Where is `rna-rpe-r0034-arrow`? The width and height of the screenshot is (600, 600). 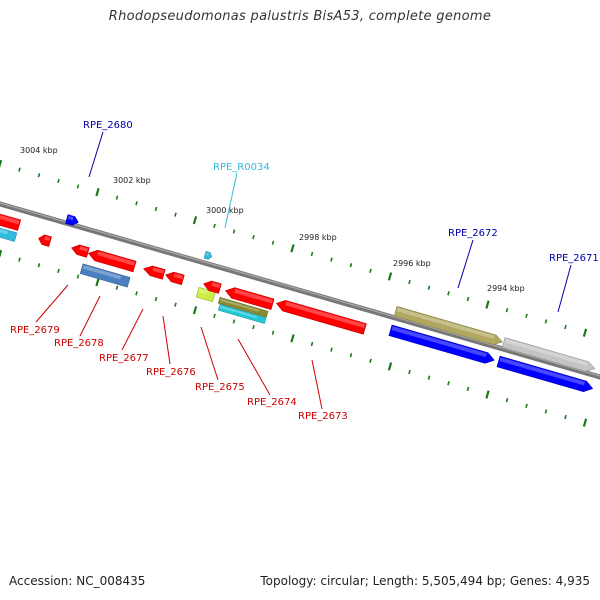 rna-rpe-r0034-arrow is located at coordinates (208, 255).